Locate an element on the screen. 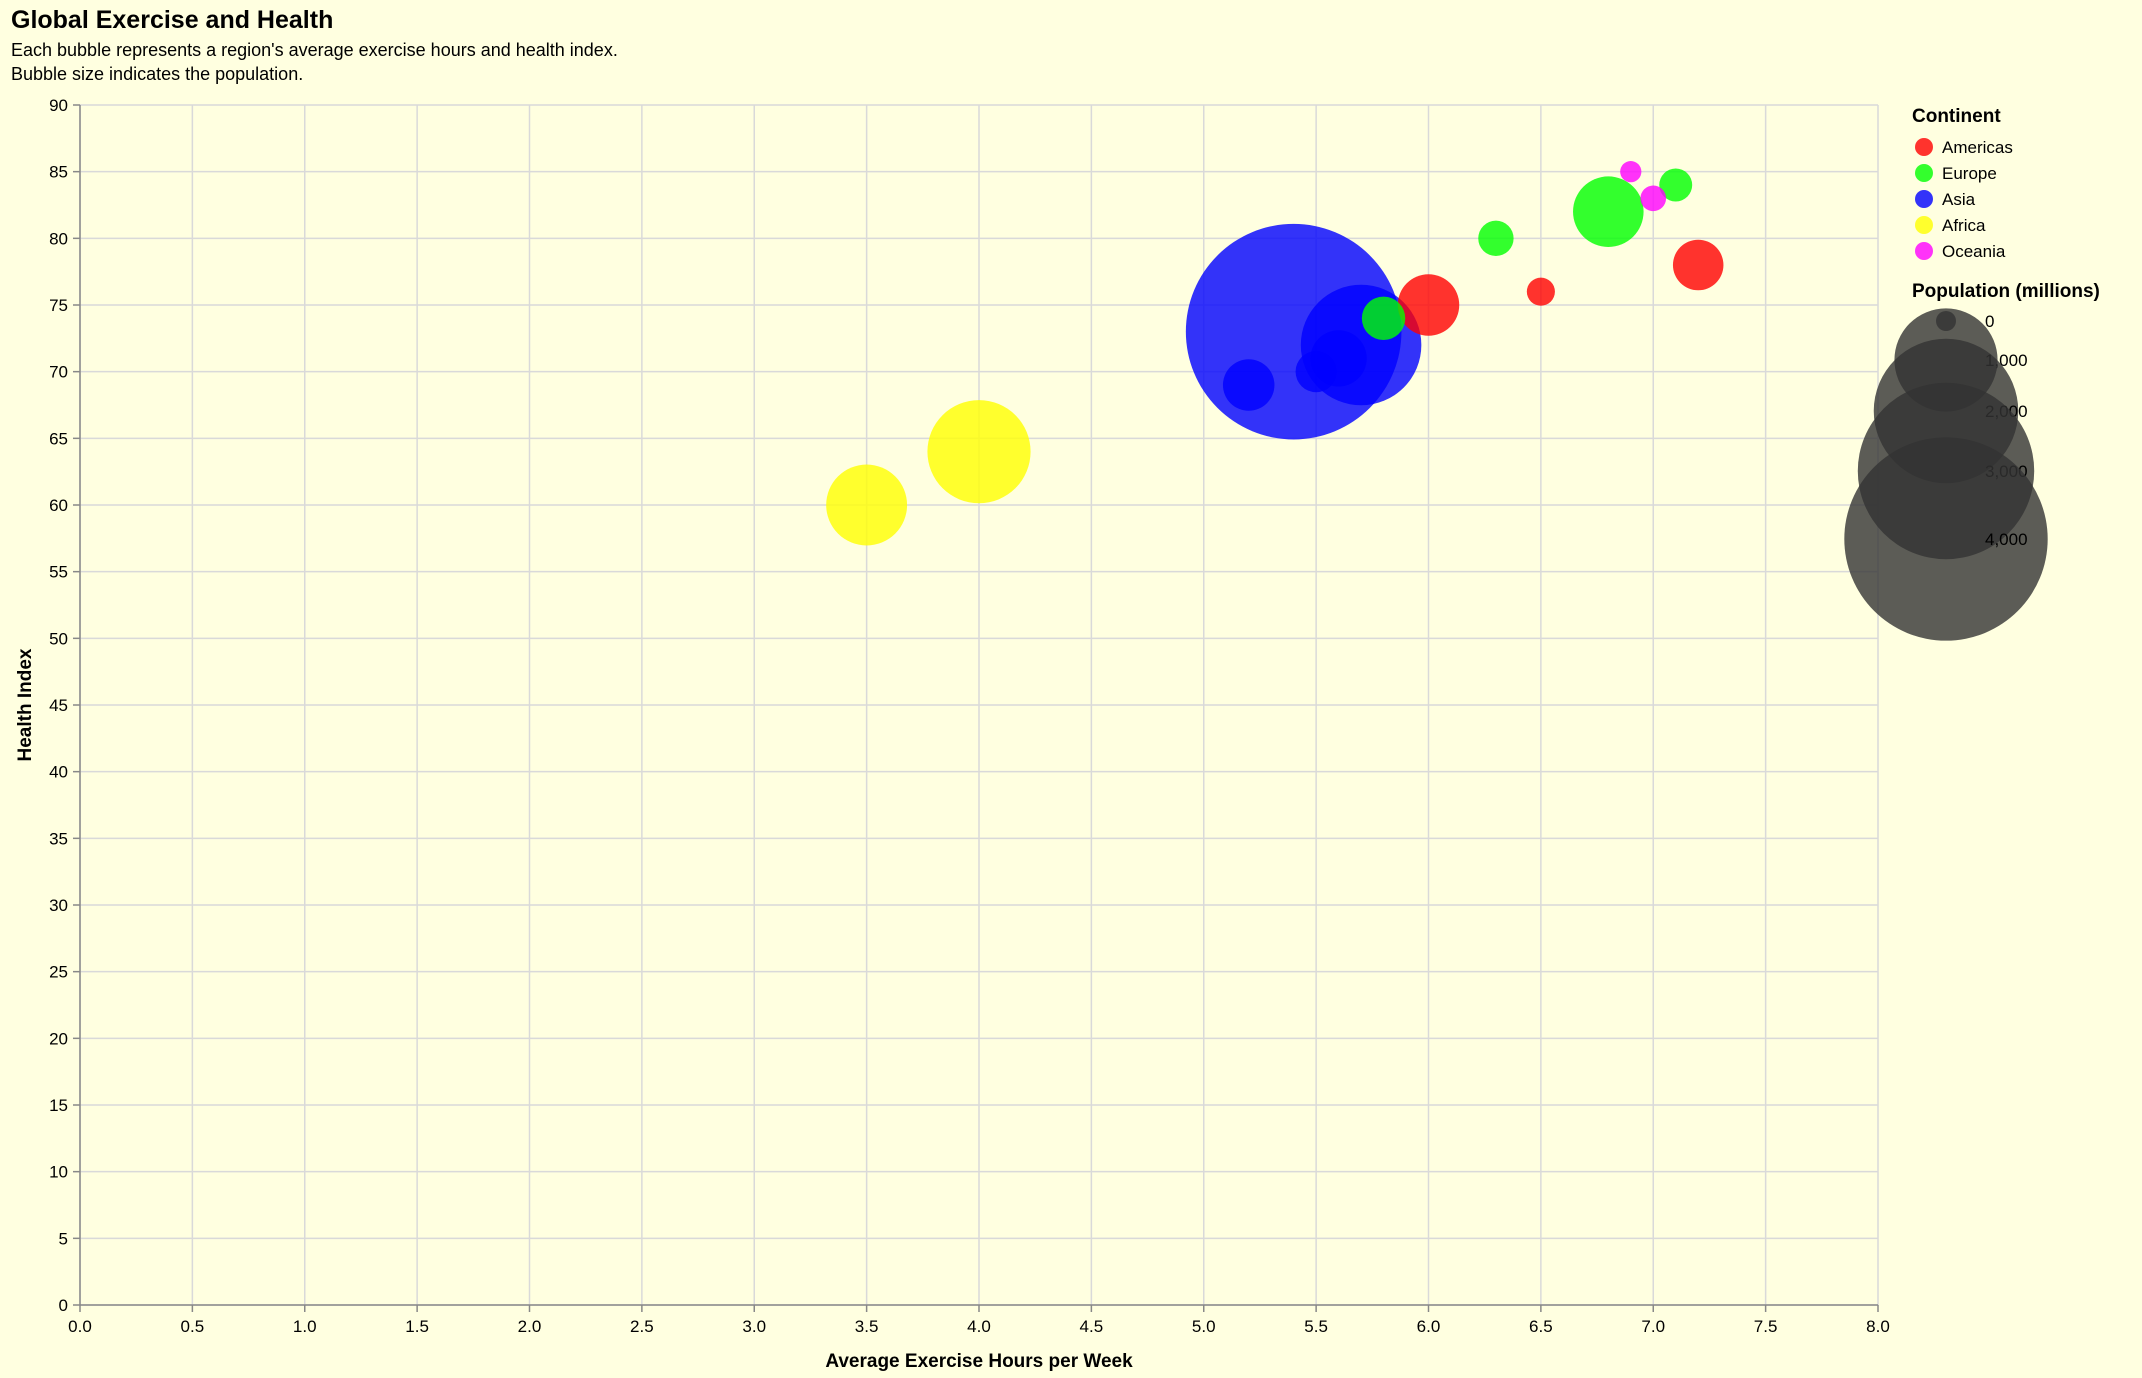 The image size is (2142, 1378). legend-swatch-africa is located at coordinates (1924, 225).